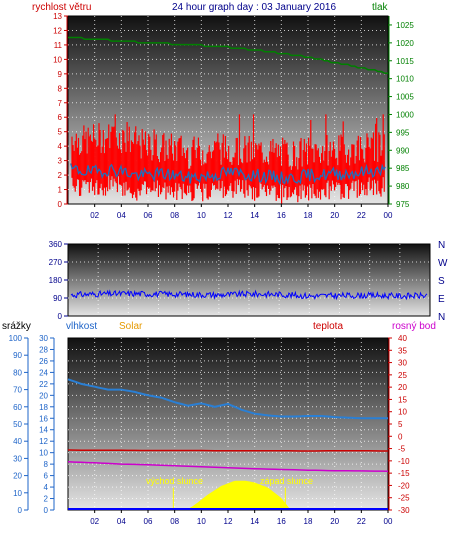  Describe the element at coordinates (43, 407) in the screenshot. I see `humidity-tick-label: 18` at that location.